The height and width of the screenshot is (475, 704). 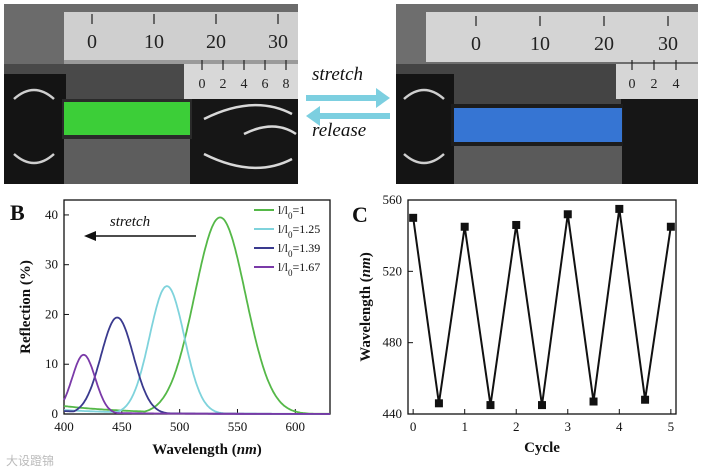 What do you see at coordinates (51, 214) in the screenshot?
I see `y-tick-label: 40` at bounding box center [51, 214].